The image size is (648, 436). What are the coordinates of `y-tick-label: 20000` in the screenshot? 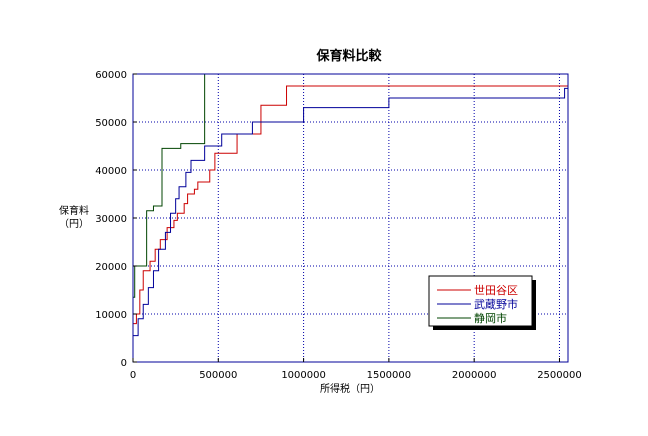 It's located at (111, 267).